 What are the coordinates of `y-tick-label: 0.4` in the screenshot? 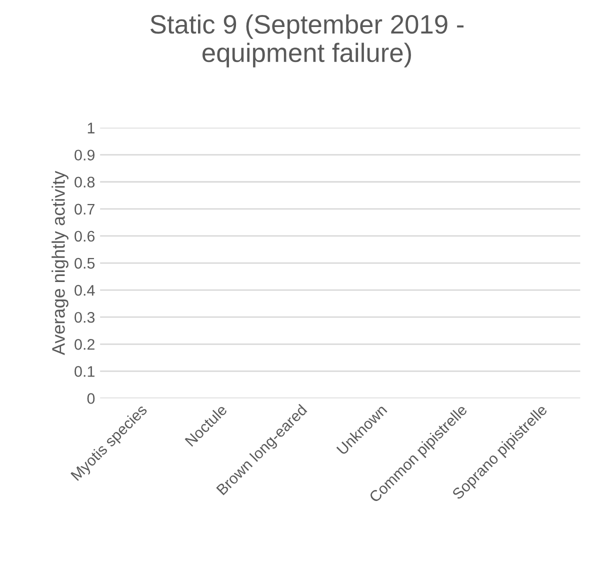 It's located at (84, 290).